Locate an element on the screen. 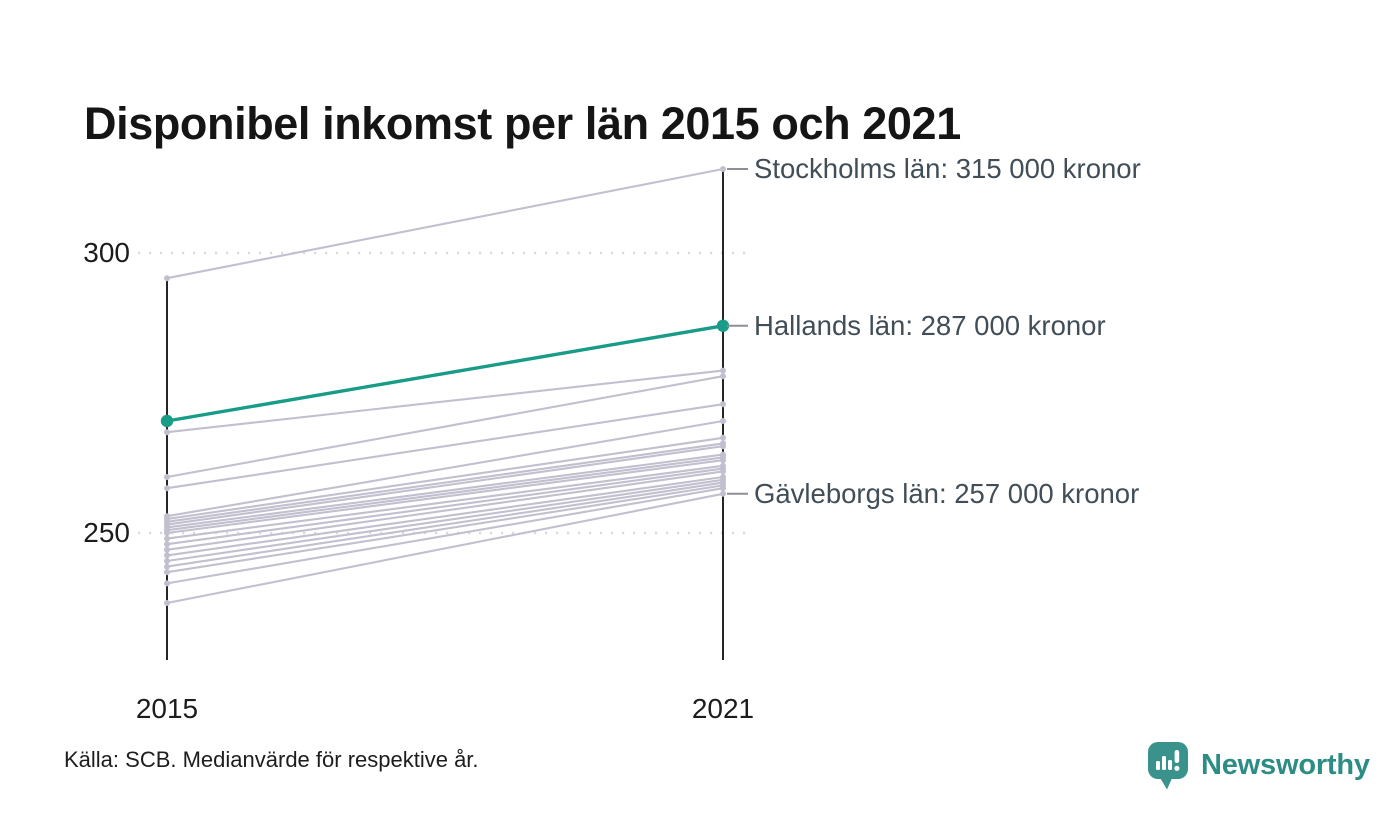 The image size is (1400, 840). newsworthy-wordmark: Newsworthy is located at coordinates (1285, 764).